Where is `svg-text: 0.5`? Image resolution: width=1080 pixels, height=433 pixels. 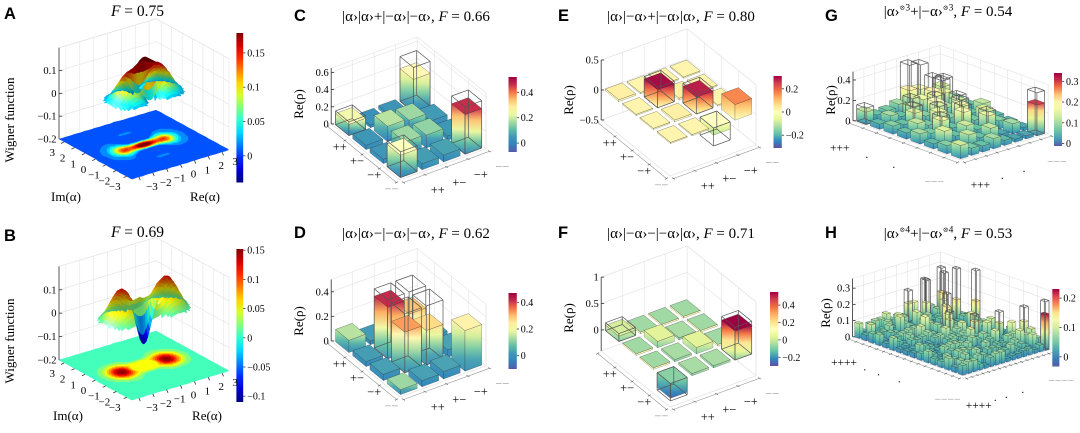
svg-text: 0.5 is located at coordinates (592, 304).